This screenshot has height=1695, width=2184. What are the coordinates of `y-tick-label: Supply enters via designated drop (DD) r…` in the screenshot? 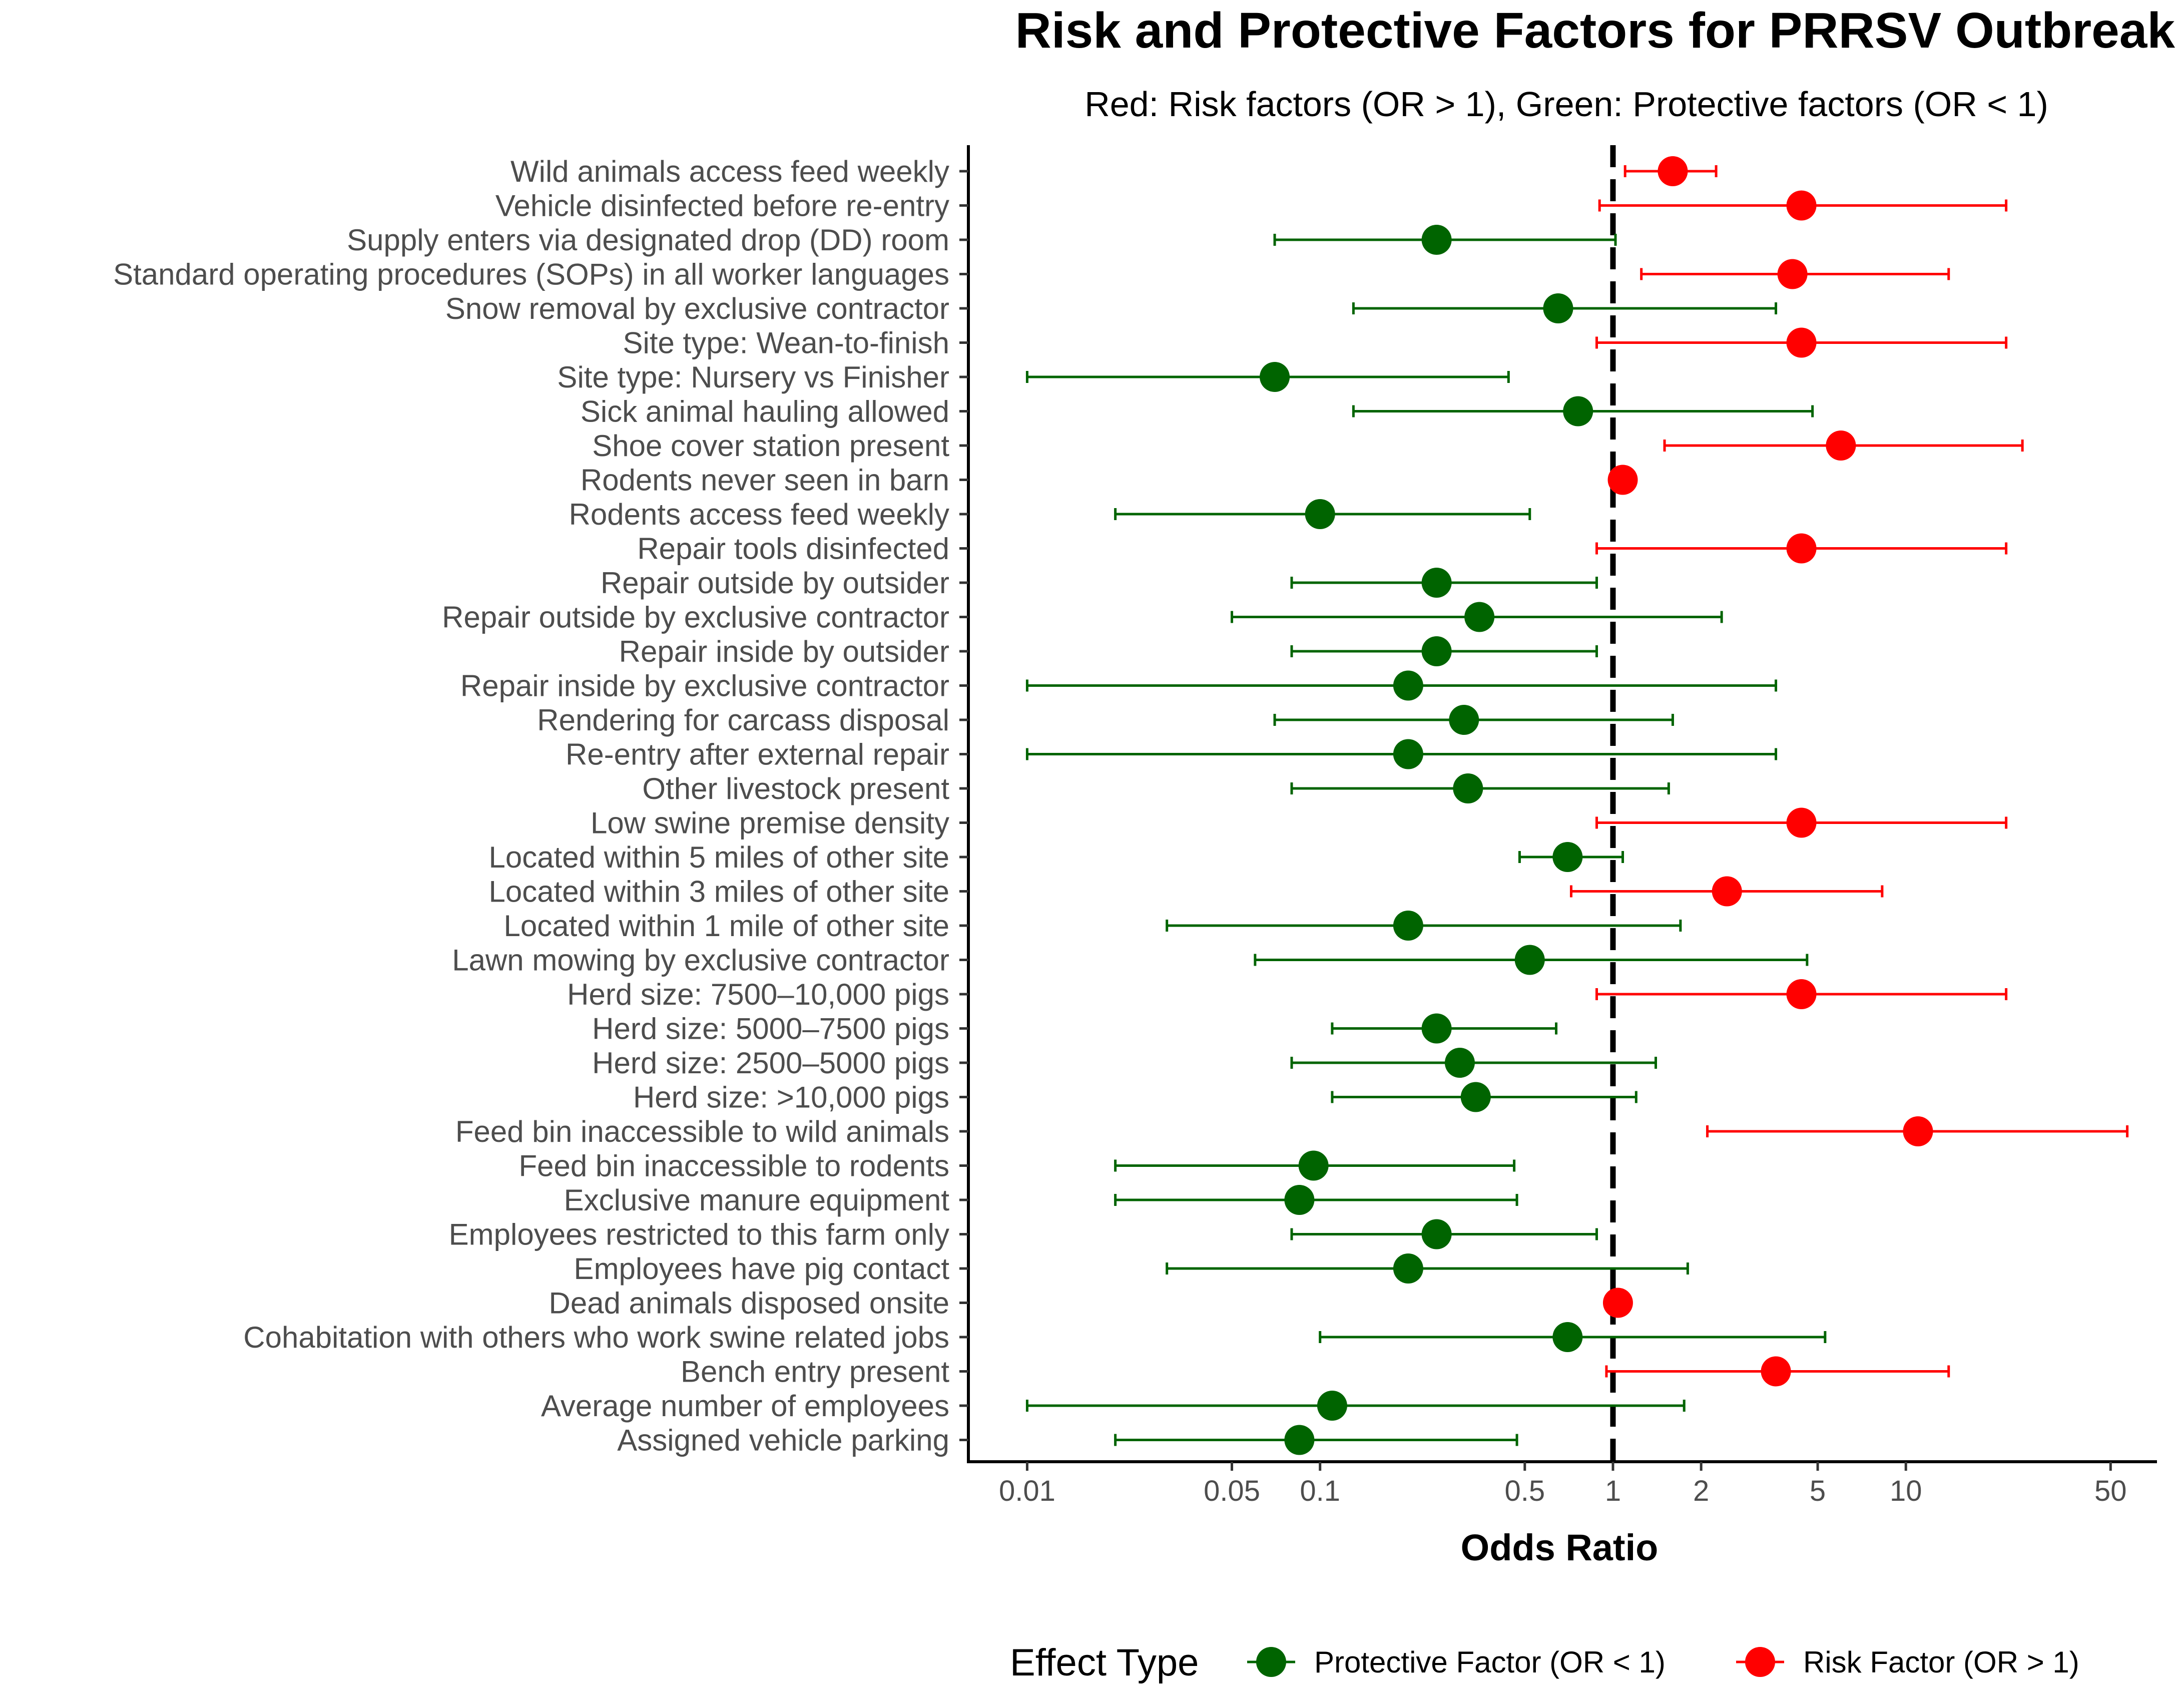 It's located at (648, 240).